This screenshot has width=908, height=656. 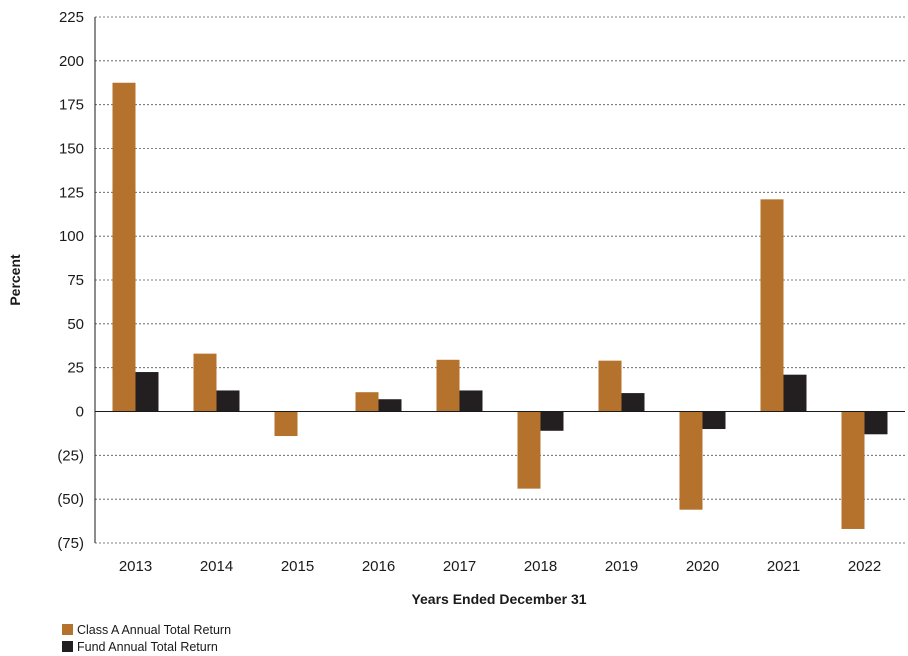 I want to click on bar-fund-2016, so click(x=390, y=405).